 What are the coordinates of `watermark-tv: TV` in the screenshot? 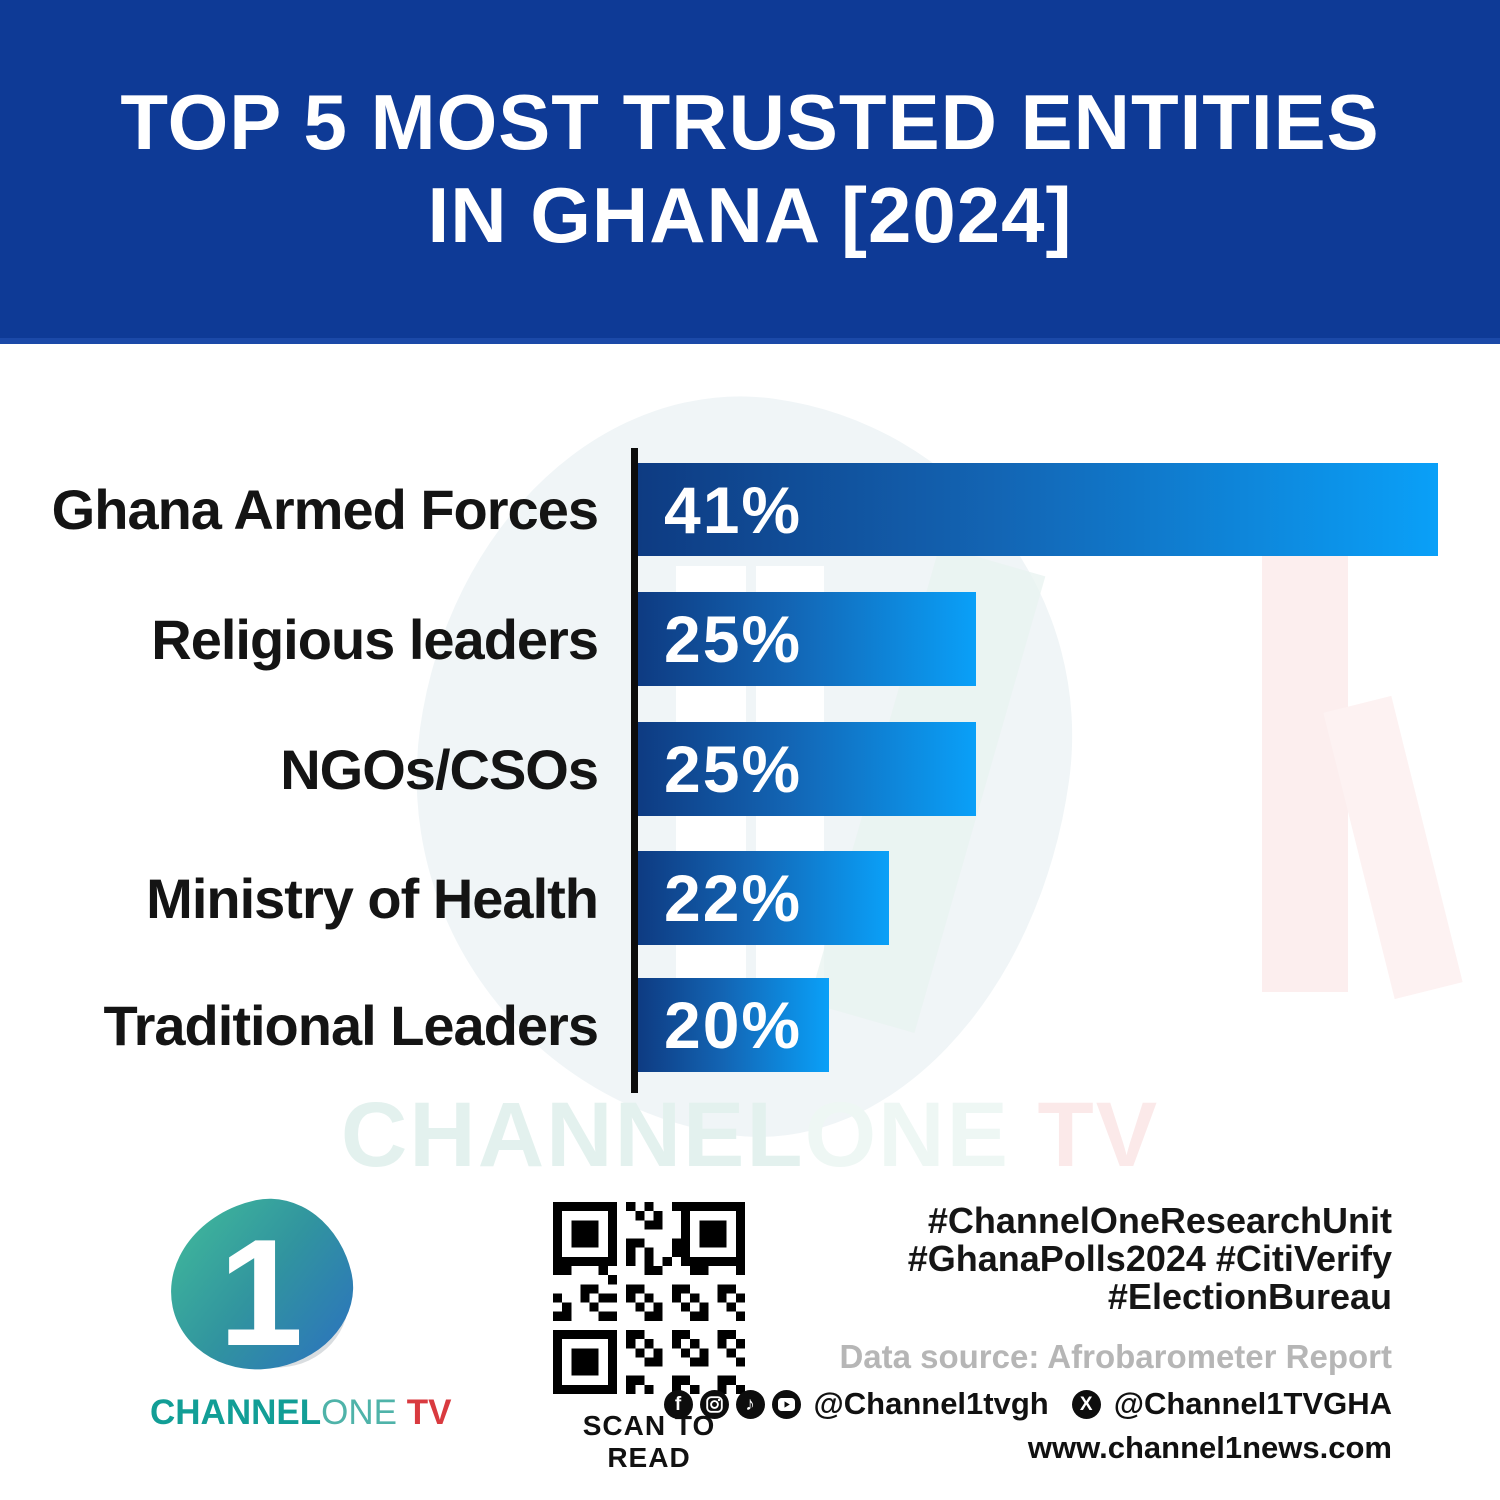 It's located at (1085, 1135).